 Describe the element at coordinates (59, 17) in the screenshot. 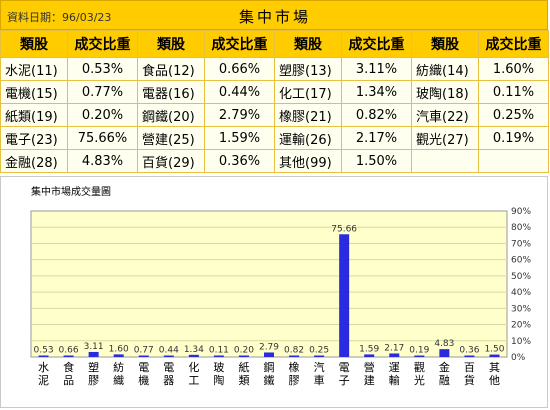

I see `data-date: 資料日期：96/03/23` at that location.